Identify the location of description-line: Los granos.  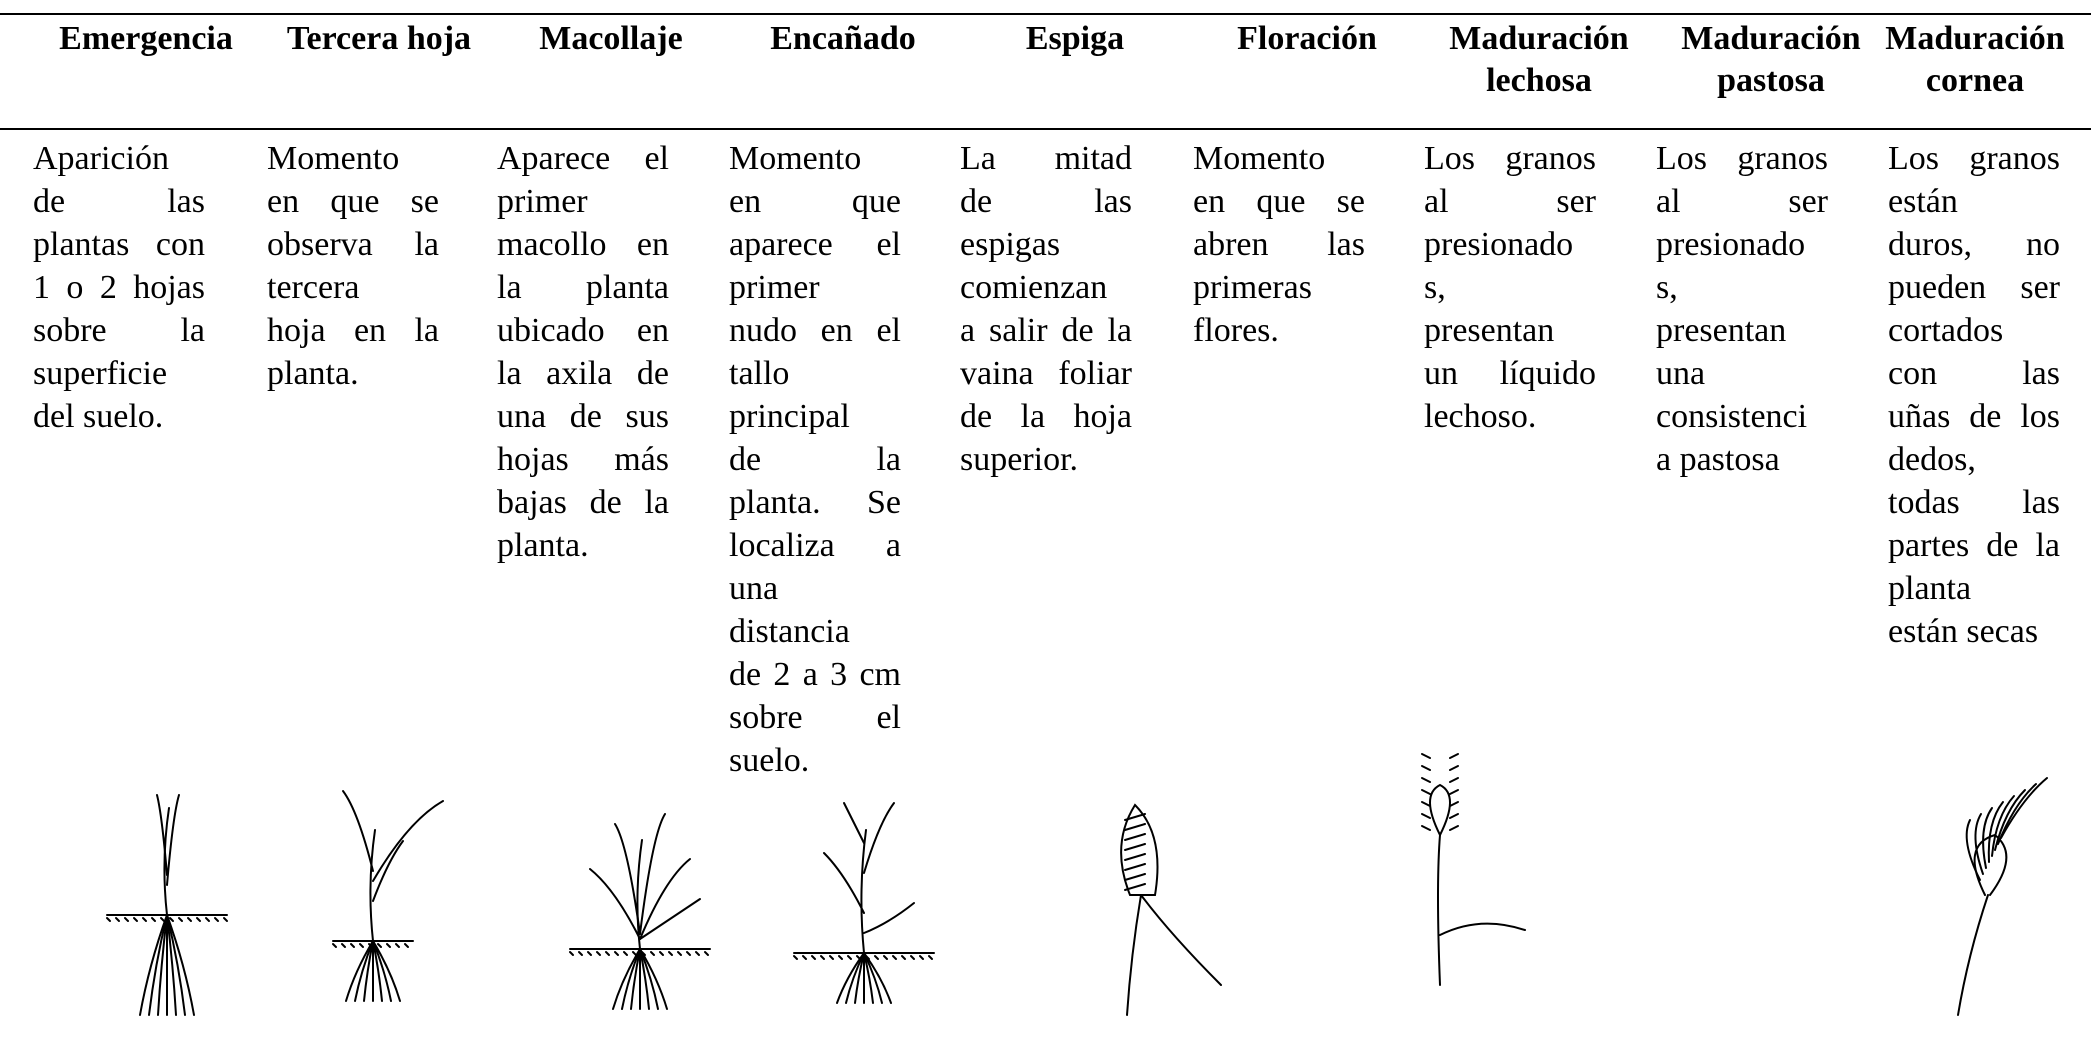
(1974, 158).